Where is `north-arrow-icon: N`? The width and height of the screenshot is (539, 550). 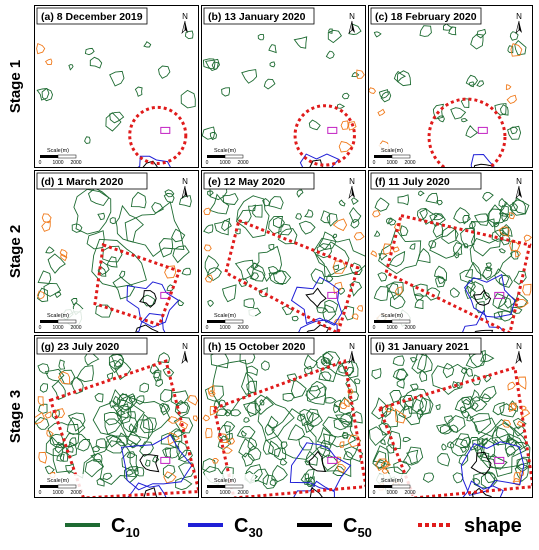 north-arrow-icon: N is located at coordinates (518, 23).